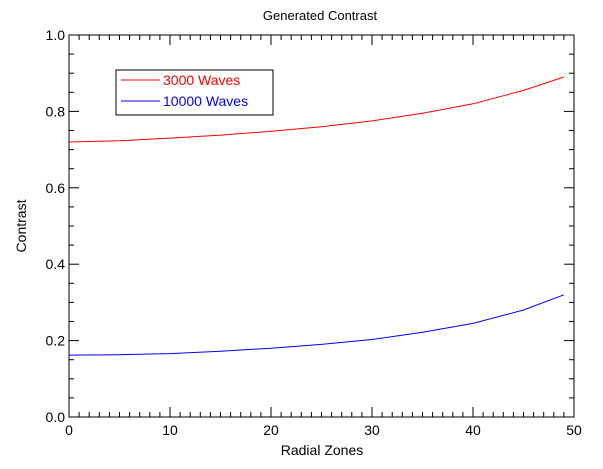 The height and width of the screenshot is (469, 603). Describe the element at coordinates (316, 325) in the screenshot. I see `series-line-10000-waves` at that location.